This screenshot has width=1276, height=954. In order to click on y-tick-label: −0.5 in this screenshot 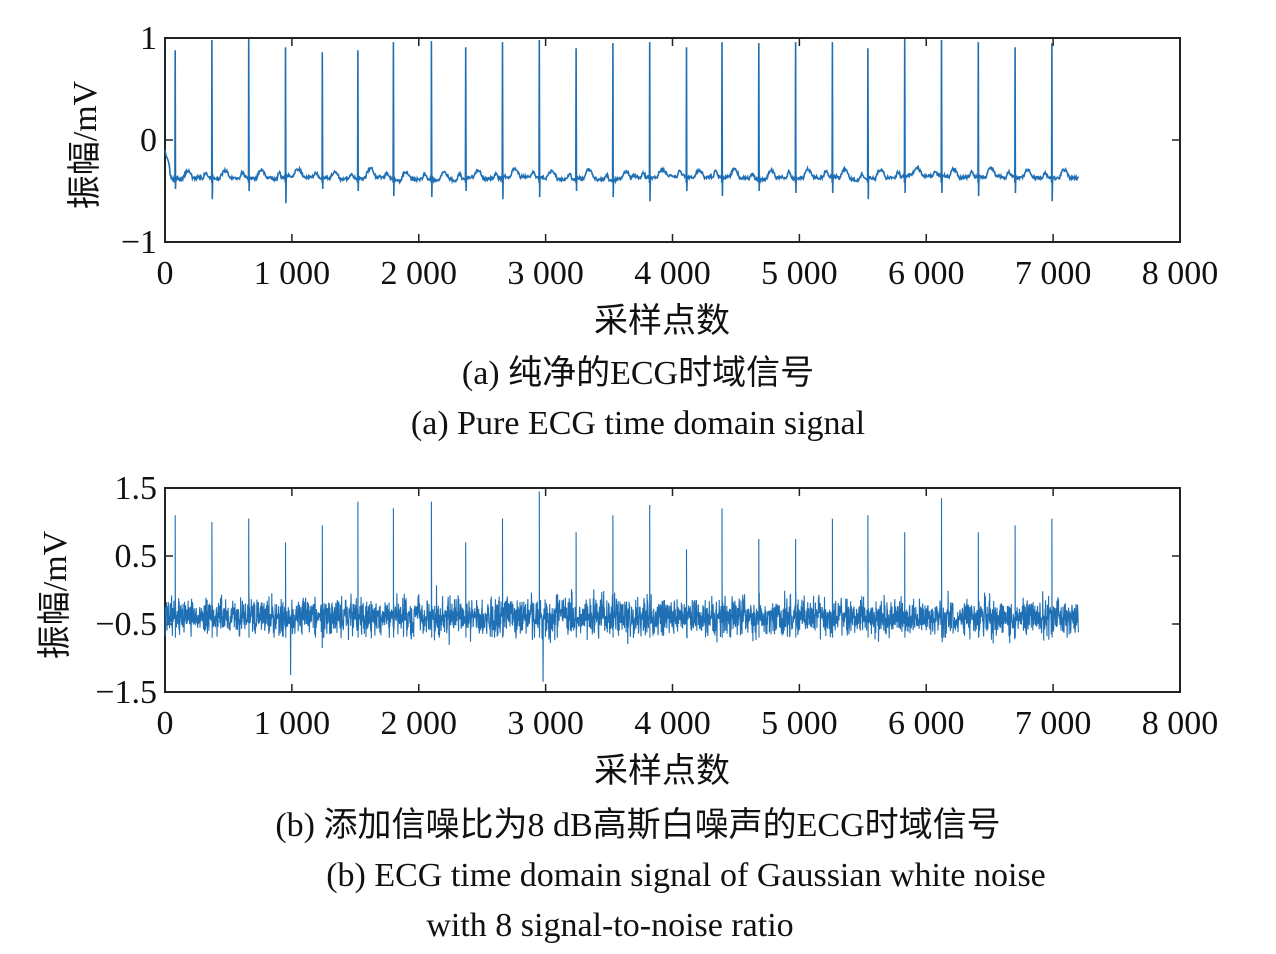, I will do `click(126, 624)`.